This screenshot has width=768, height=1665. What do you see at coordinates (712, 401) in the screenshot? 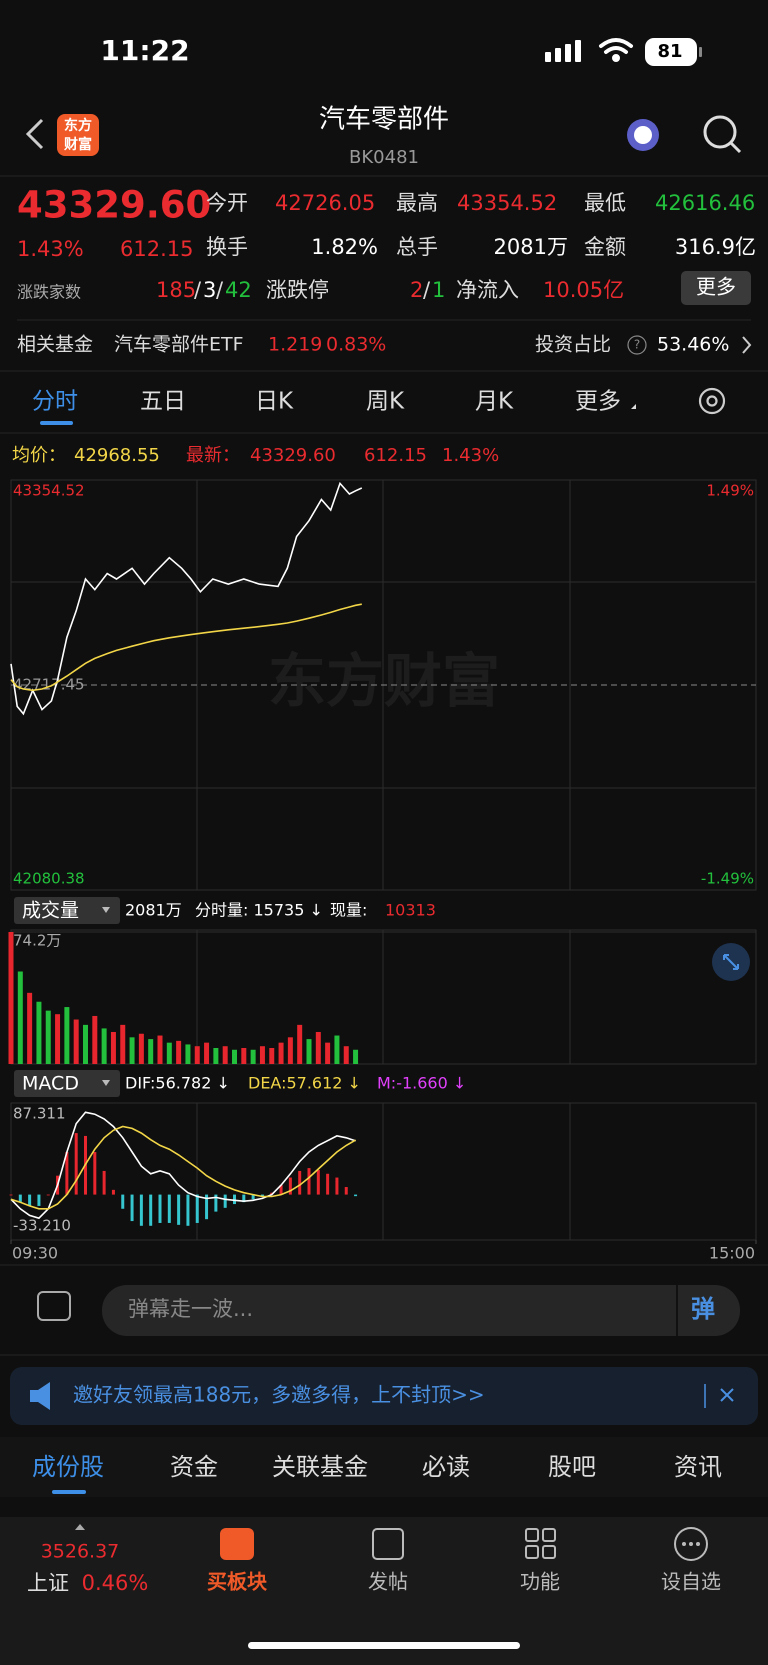
I see `settings-button` at bounding box center [712, 401].